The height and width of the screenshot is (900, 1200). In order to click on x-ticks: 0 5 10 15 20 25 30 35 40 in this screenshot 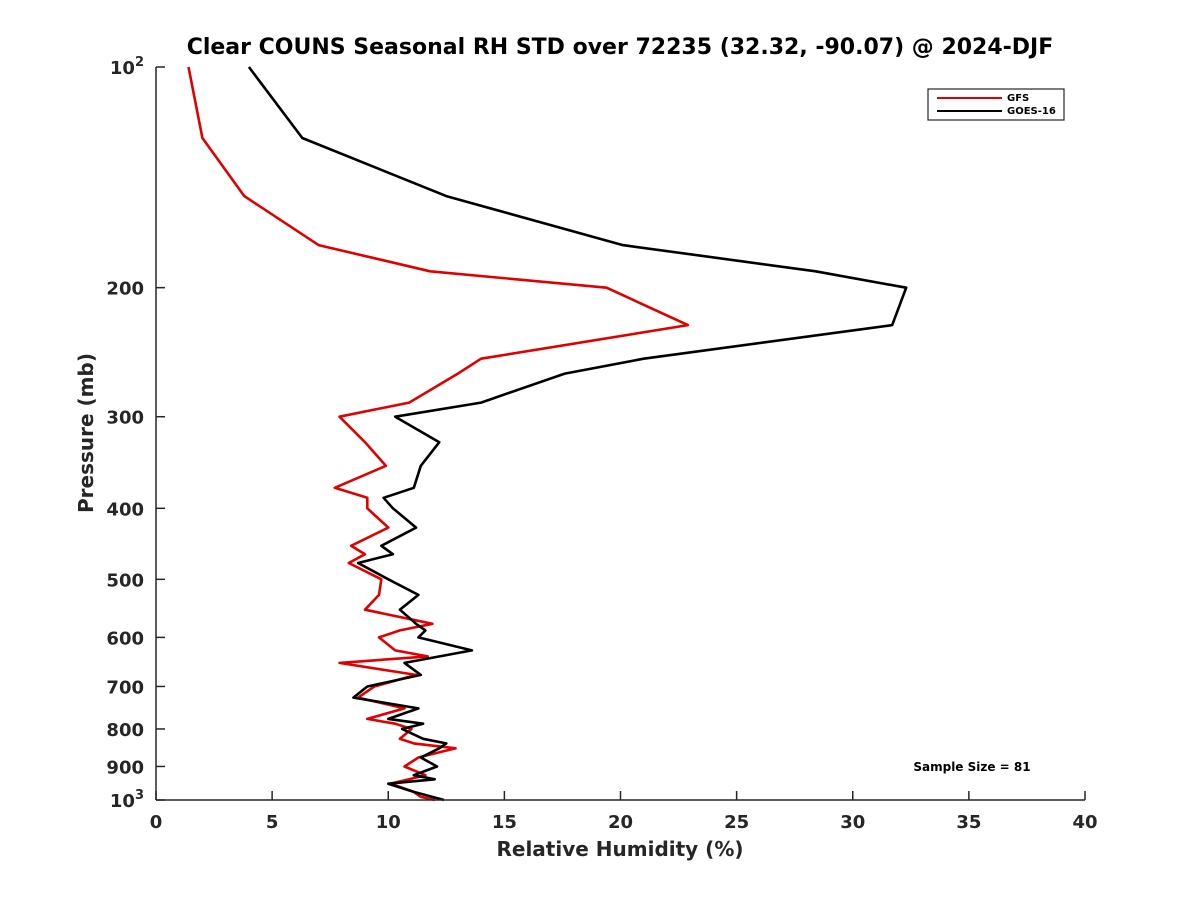, I will do `click(624, 812)`.